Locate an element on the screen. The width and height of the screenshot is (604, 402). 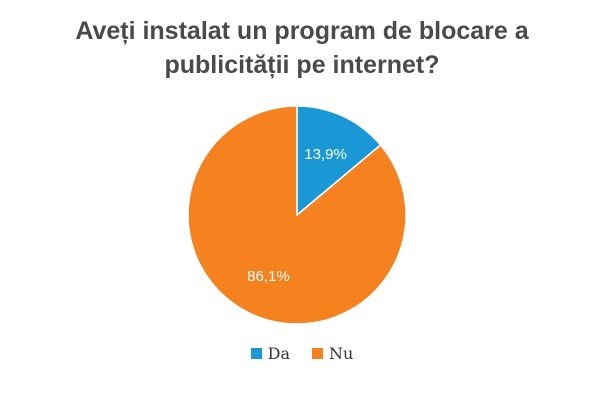
legend-item-da: Da is located at coordinates (270, 353).